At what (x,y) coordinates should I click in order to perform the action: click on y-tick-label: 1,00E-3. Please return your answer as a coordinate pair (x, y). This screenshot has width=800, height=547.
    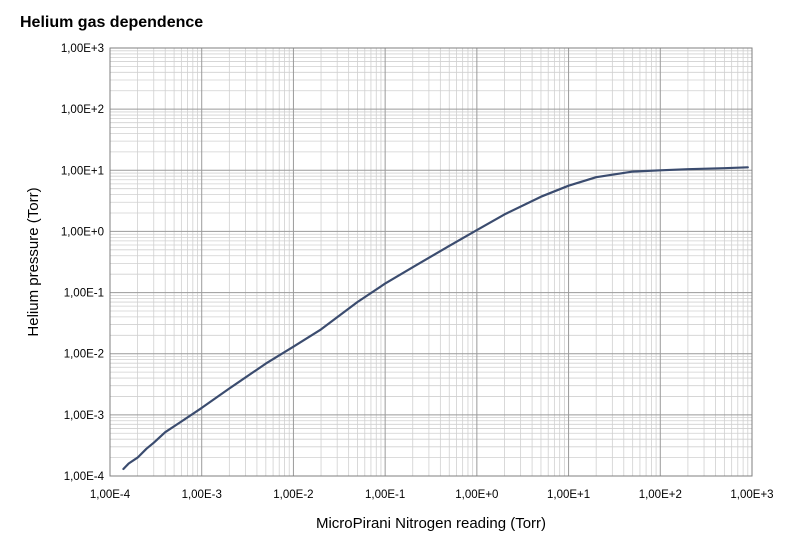
    Looking at the image, I should click on (84, 416).